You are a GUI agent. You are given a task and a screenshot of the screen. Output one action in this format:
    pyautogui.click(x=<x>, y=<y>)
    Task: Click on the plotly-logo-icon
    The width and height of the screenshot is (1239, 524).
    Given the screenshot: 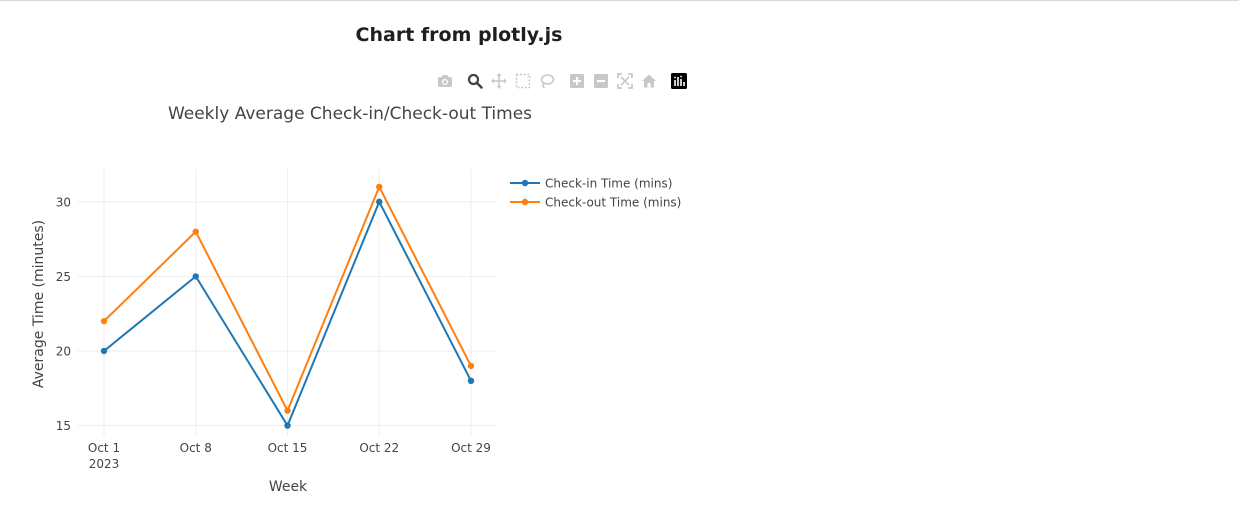 What is the action you would take?
    pyautogui.click(x=679, y=81)
    